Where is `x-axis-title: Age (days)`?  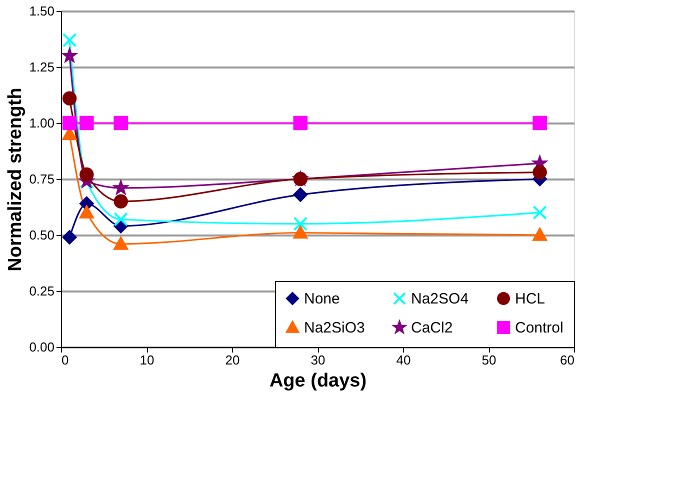 x-axis-title: Age (days) is located at coordinates (318, 381).